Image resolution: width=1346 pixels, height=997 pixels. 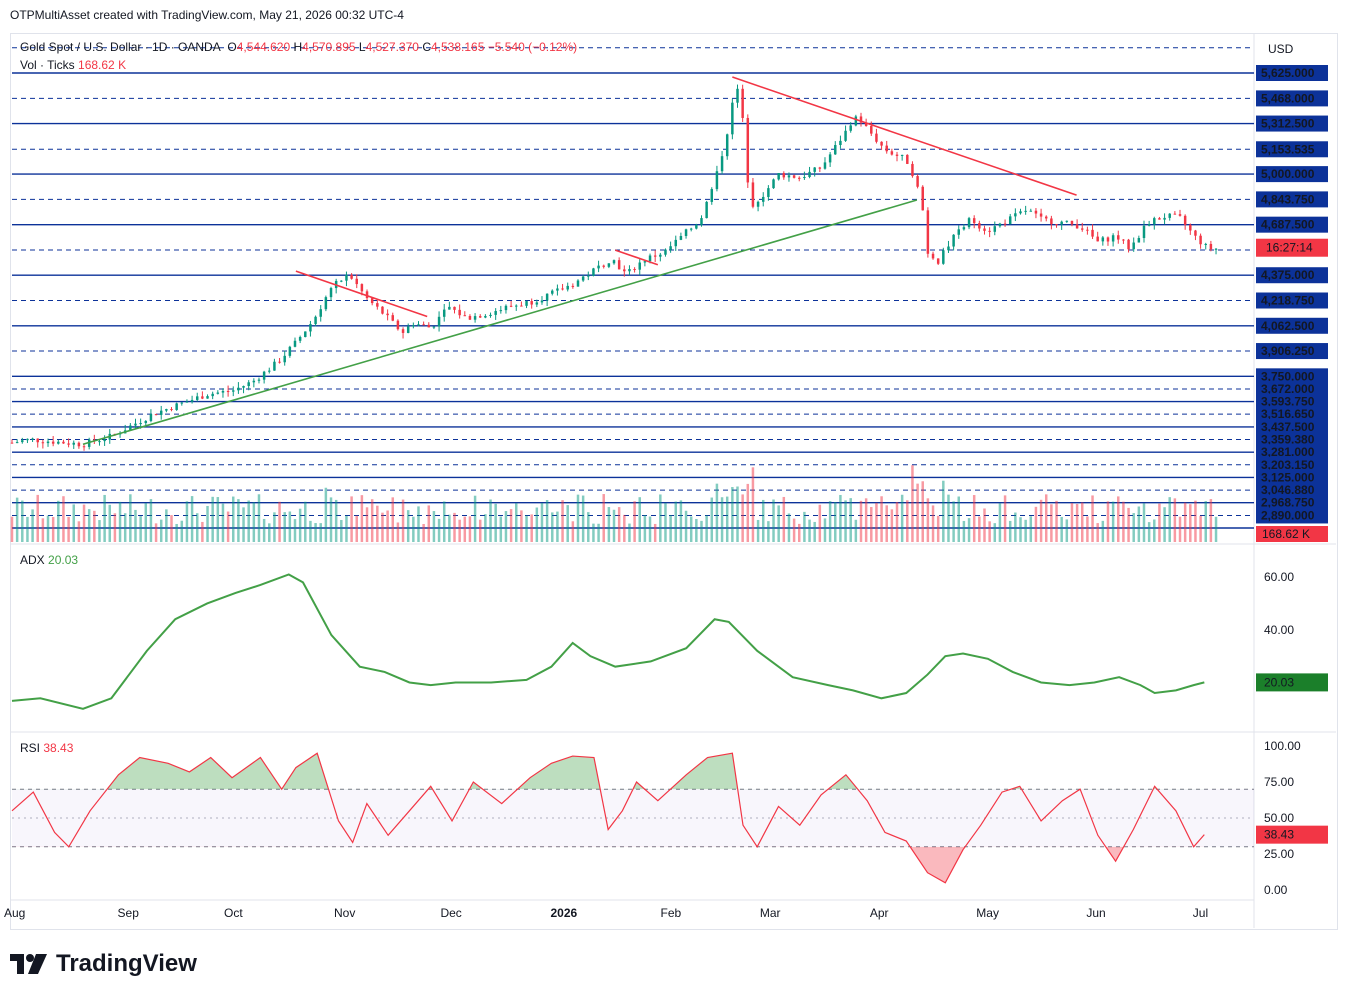 I want to click on adx-line, so click(x=608, y=641).